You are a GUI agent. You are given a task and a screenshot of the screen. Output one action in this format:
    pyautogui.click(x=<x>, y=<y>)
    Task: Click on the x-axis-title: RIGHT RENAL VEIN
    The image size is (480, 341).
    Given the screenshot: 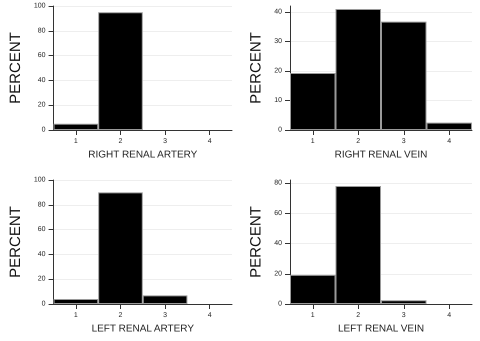 What is the action you would take?
    pyautogui.click(x=381, y=155)
    